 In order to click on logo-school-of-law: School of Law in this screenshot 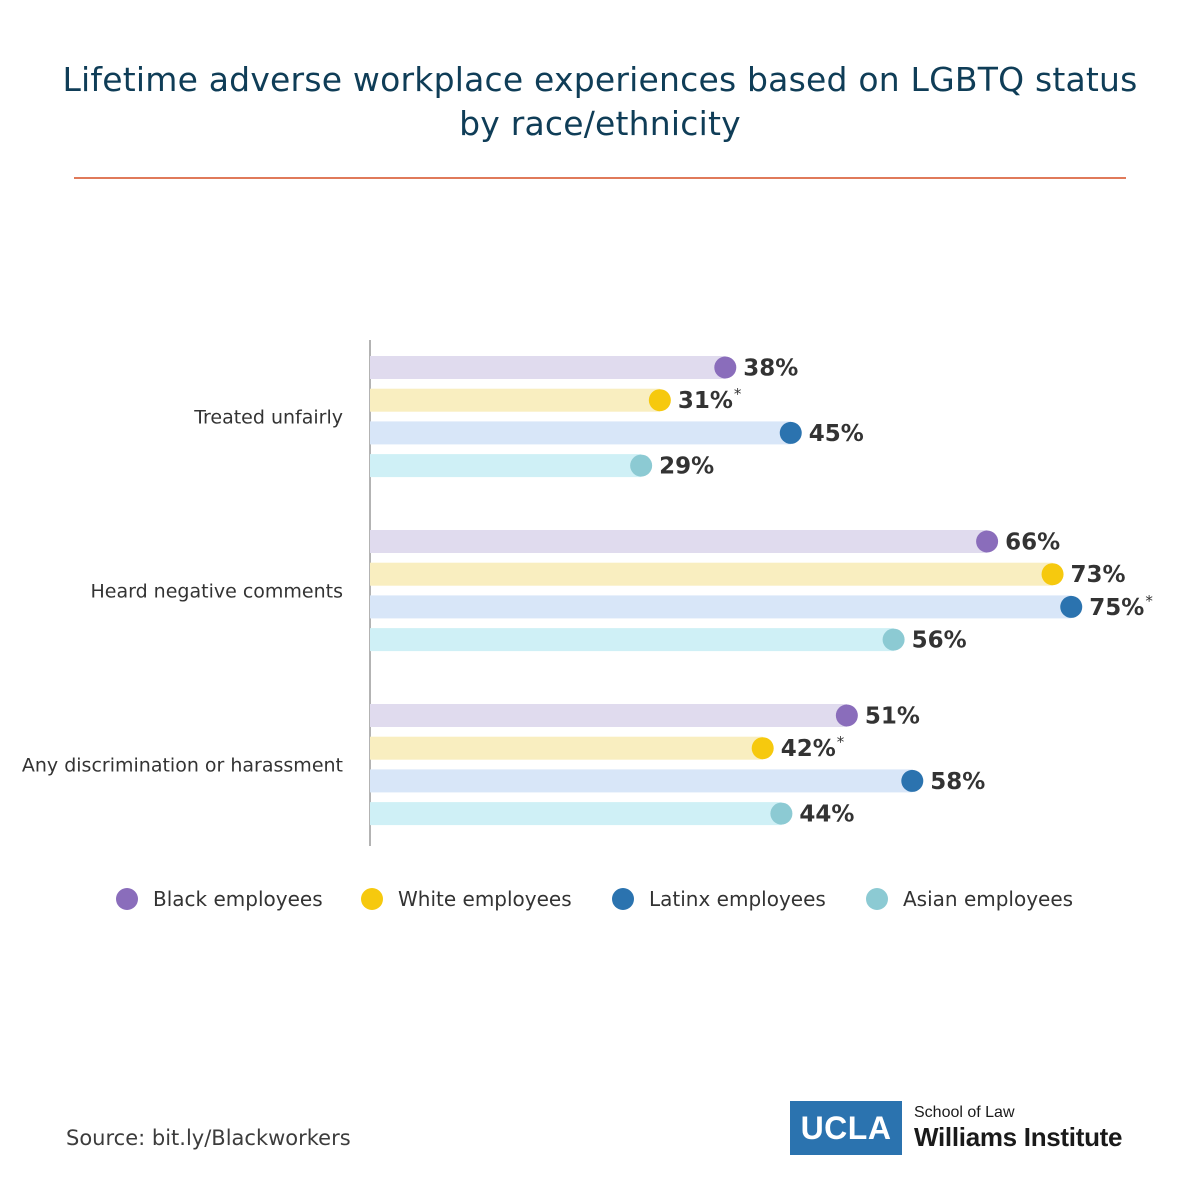, I will do `click(964, 1112)`.